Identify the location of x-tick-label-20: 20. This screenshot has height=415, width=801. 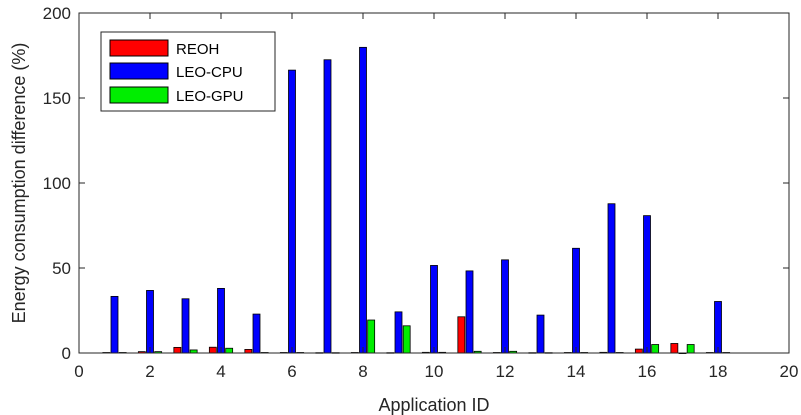
(789, 371).